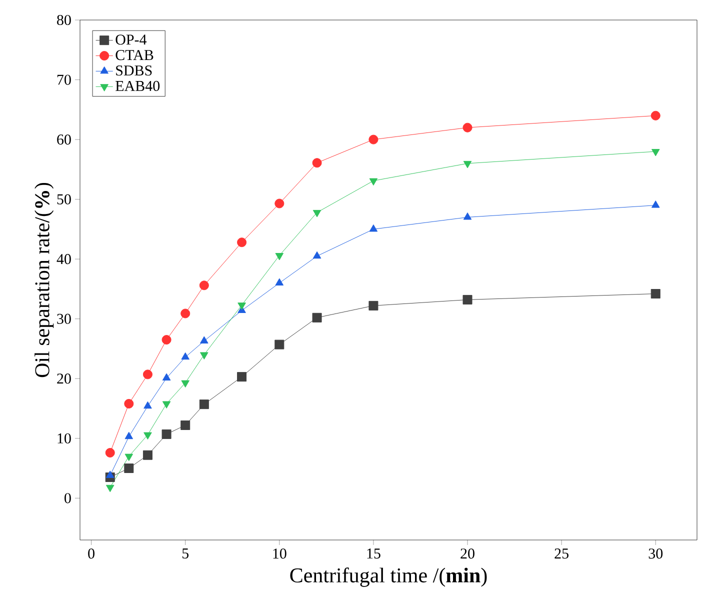  I want to click on y-tick-label: 80, so click(64, 20).